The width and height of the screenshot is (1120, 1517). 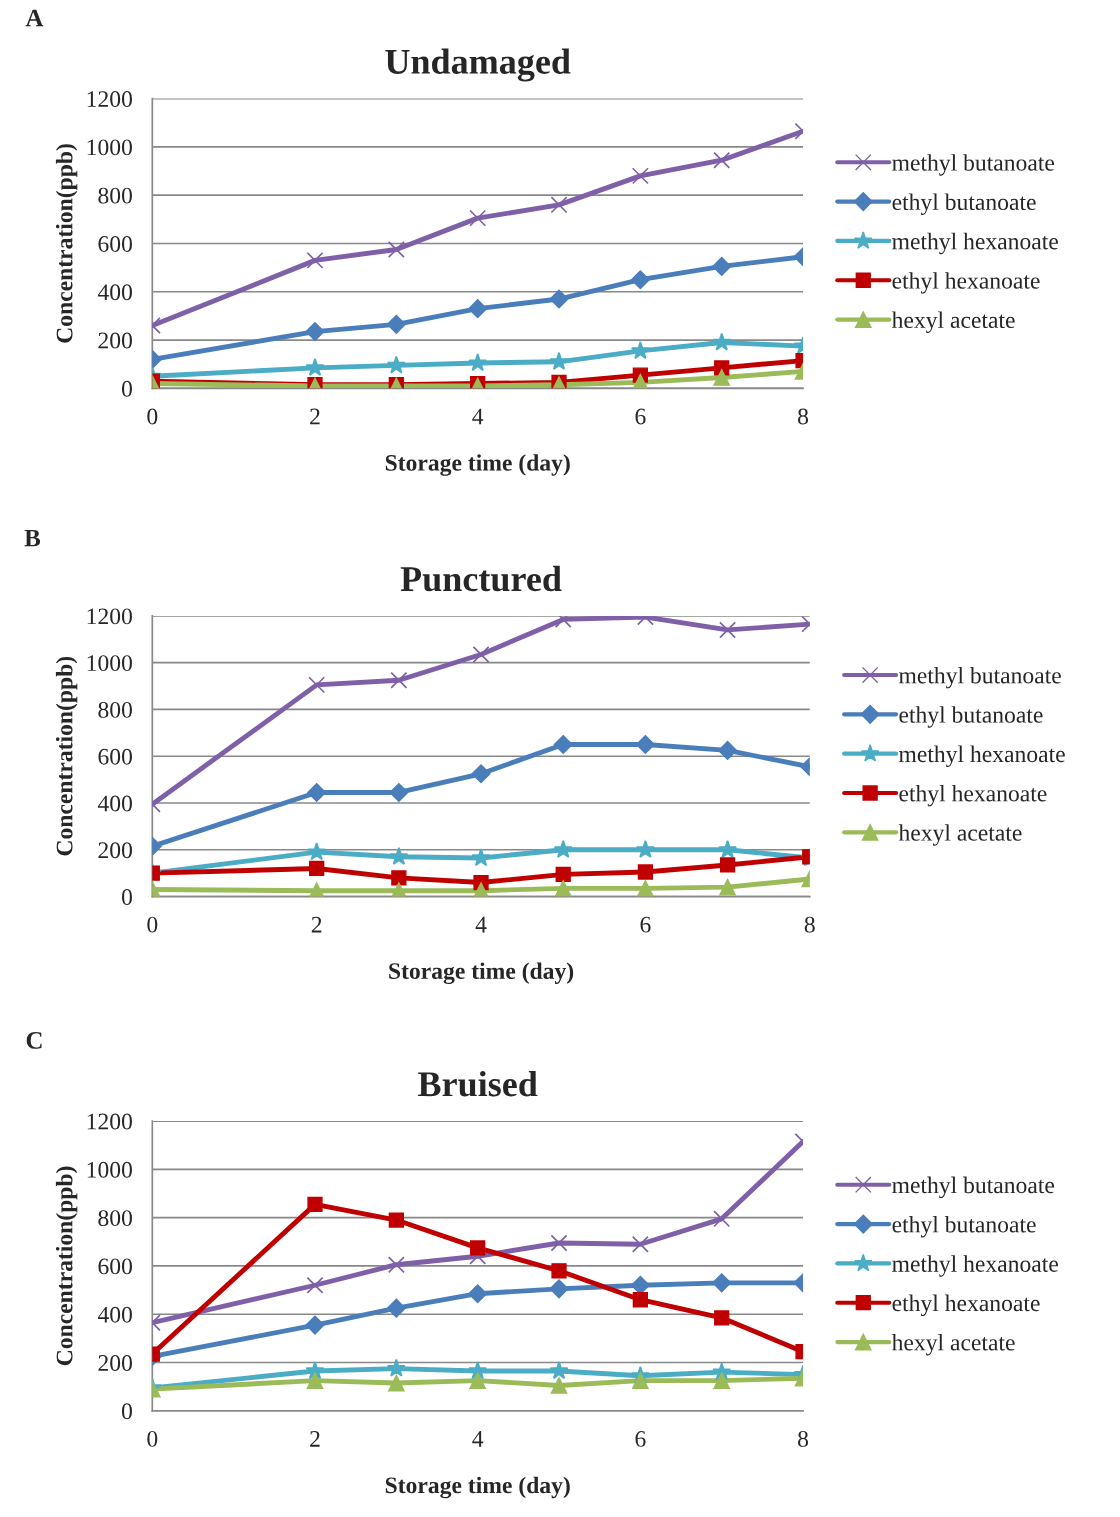 What do you see at coordinates (481, 578) in the screenshot?
I see `chart-title: Punctured` at bounding box center [481, 578].